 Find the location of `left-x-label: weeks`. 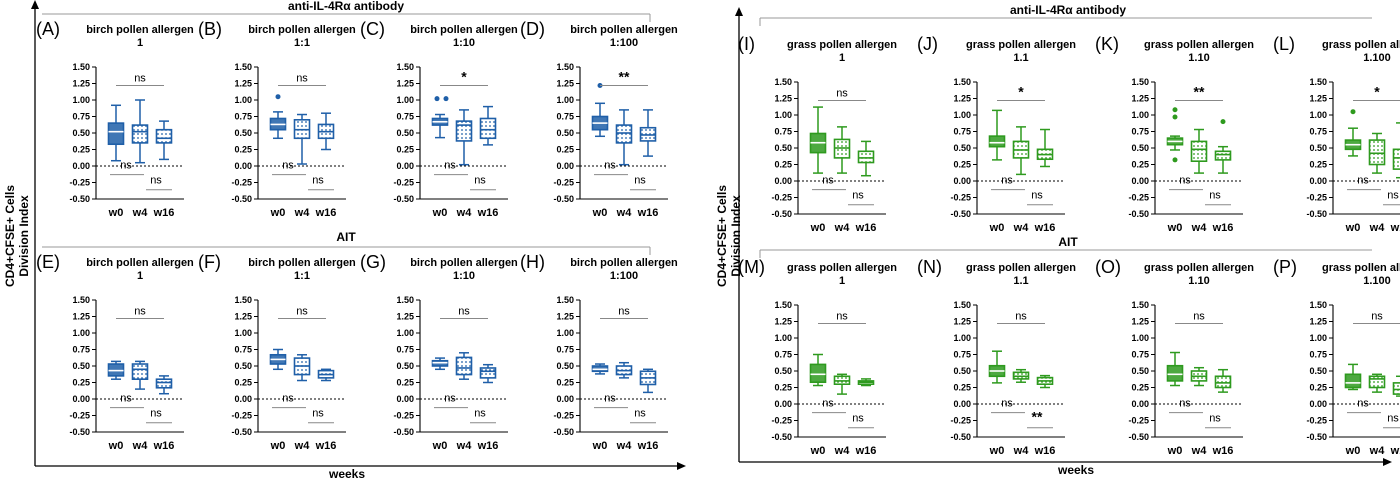

left-x-label: weeks is located at coordinates (346, 472).